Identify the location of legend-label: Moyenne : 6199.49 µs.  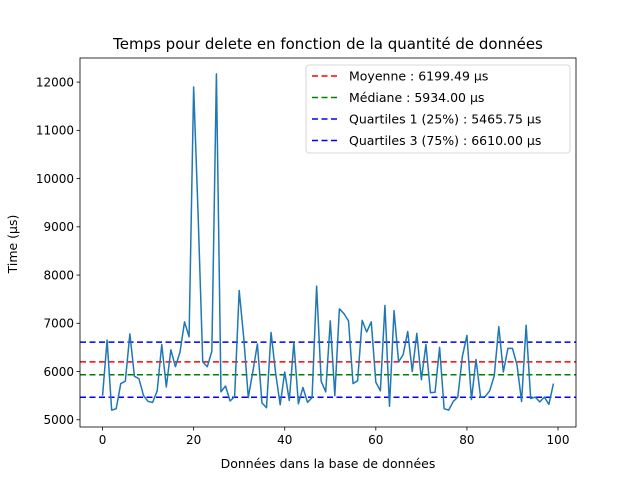
(418, 76).